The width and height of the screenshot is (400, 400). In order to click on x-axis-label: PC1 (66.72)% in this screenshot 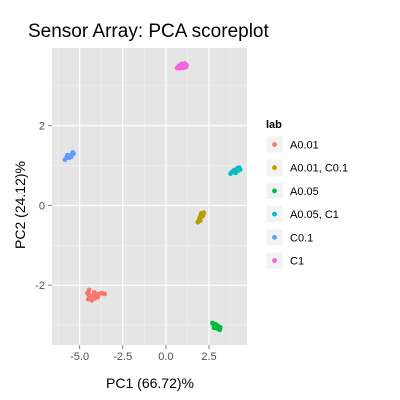, I will do `click(150, 383)`.